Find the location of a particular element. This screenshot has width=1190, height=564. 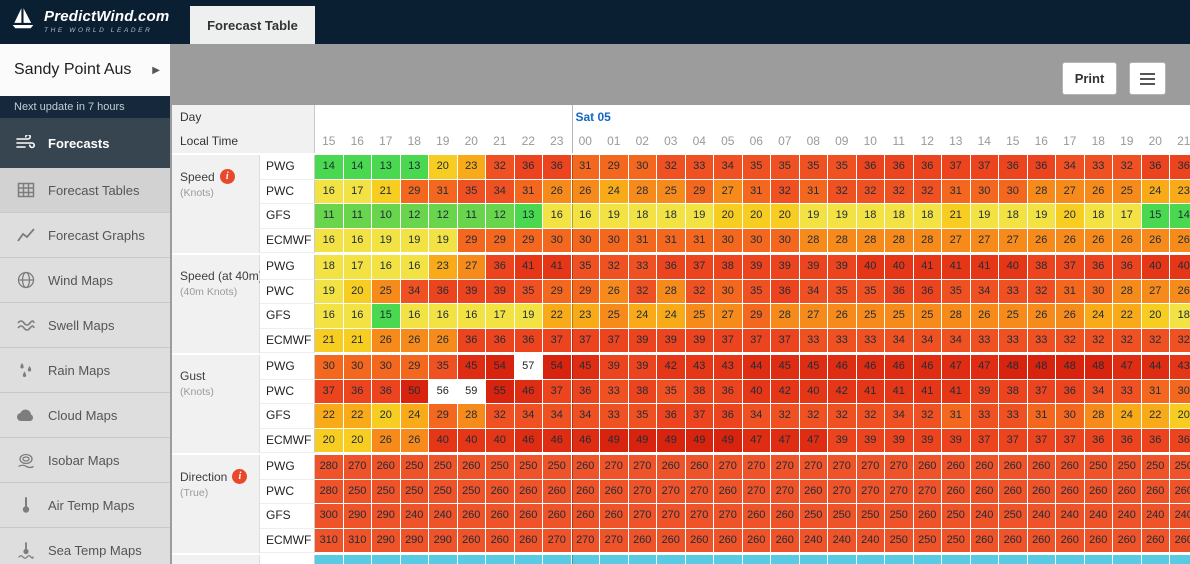

forecast-cell: 27 is located at coordinates (1013, 240).